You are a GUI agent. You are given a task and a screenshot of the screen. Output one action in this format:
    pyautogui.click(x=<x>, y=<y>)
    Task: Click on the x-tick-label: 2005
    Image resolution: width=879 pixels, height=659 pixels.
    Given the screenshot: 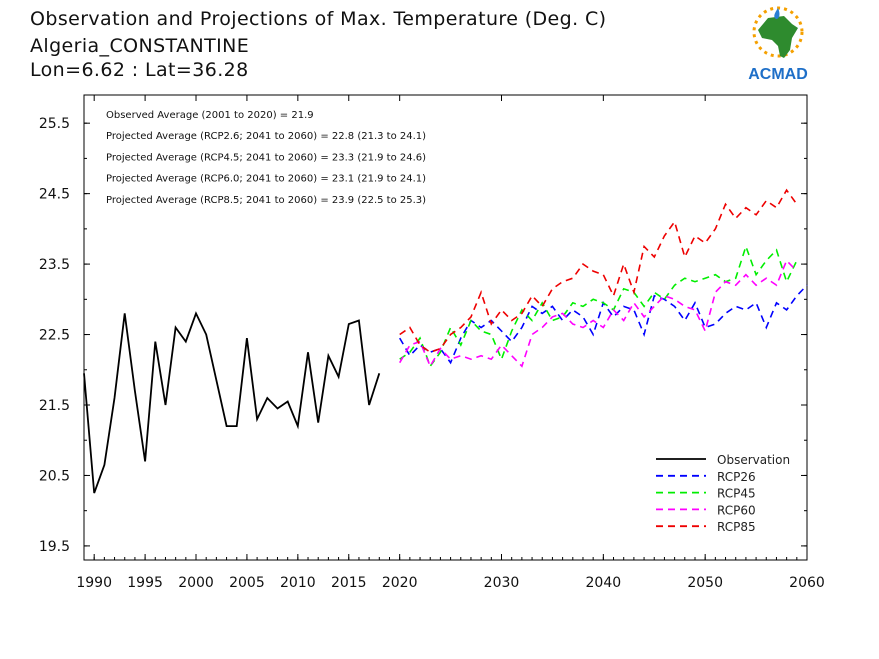 What is the action you would take?
    pyautogui.click(x=247, y=583)
    